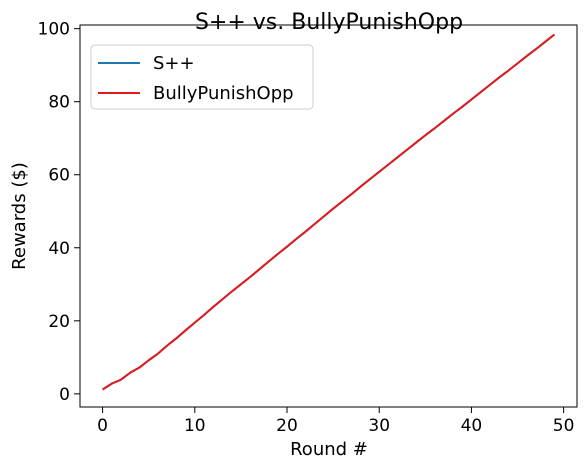 The width and height of the screenshot is (587, 469). Describe the element at coordinates (59, 212) in the screenshot. I see `y-axis-ticks: 0 20 40 60 80 100` at that location.